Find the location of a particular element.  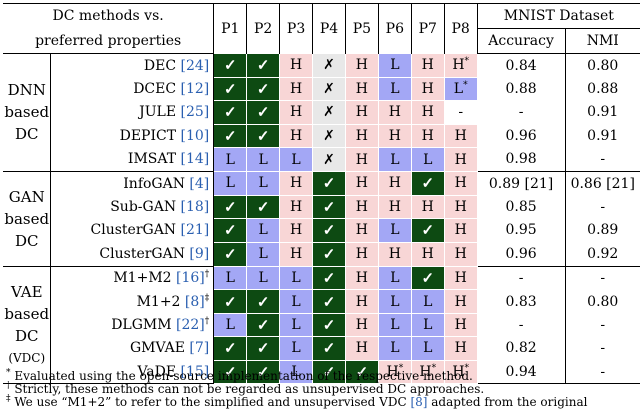

accuracy-value: 0.95 is located at coordinates (521, 230).